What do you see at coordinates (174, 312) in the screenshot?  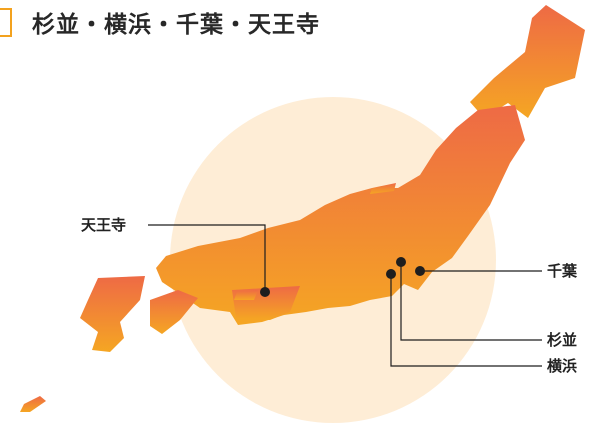 I see `kyushu-south` at bounding box center [174, 312].